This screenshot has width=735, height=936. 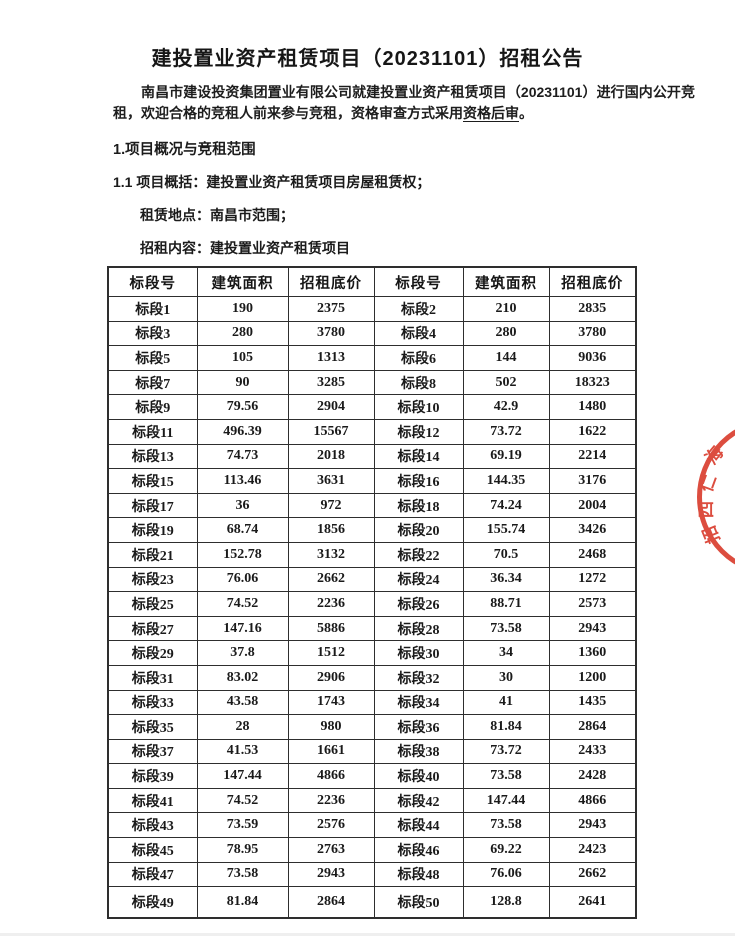 What do you see at coordinates (331, 407) in the screenshot?
I see `base-rent-price-cell: 2904` at bounding box center [331, 407].